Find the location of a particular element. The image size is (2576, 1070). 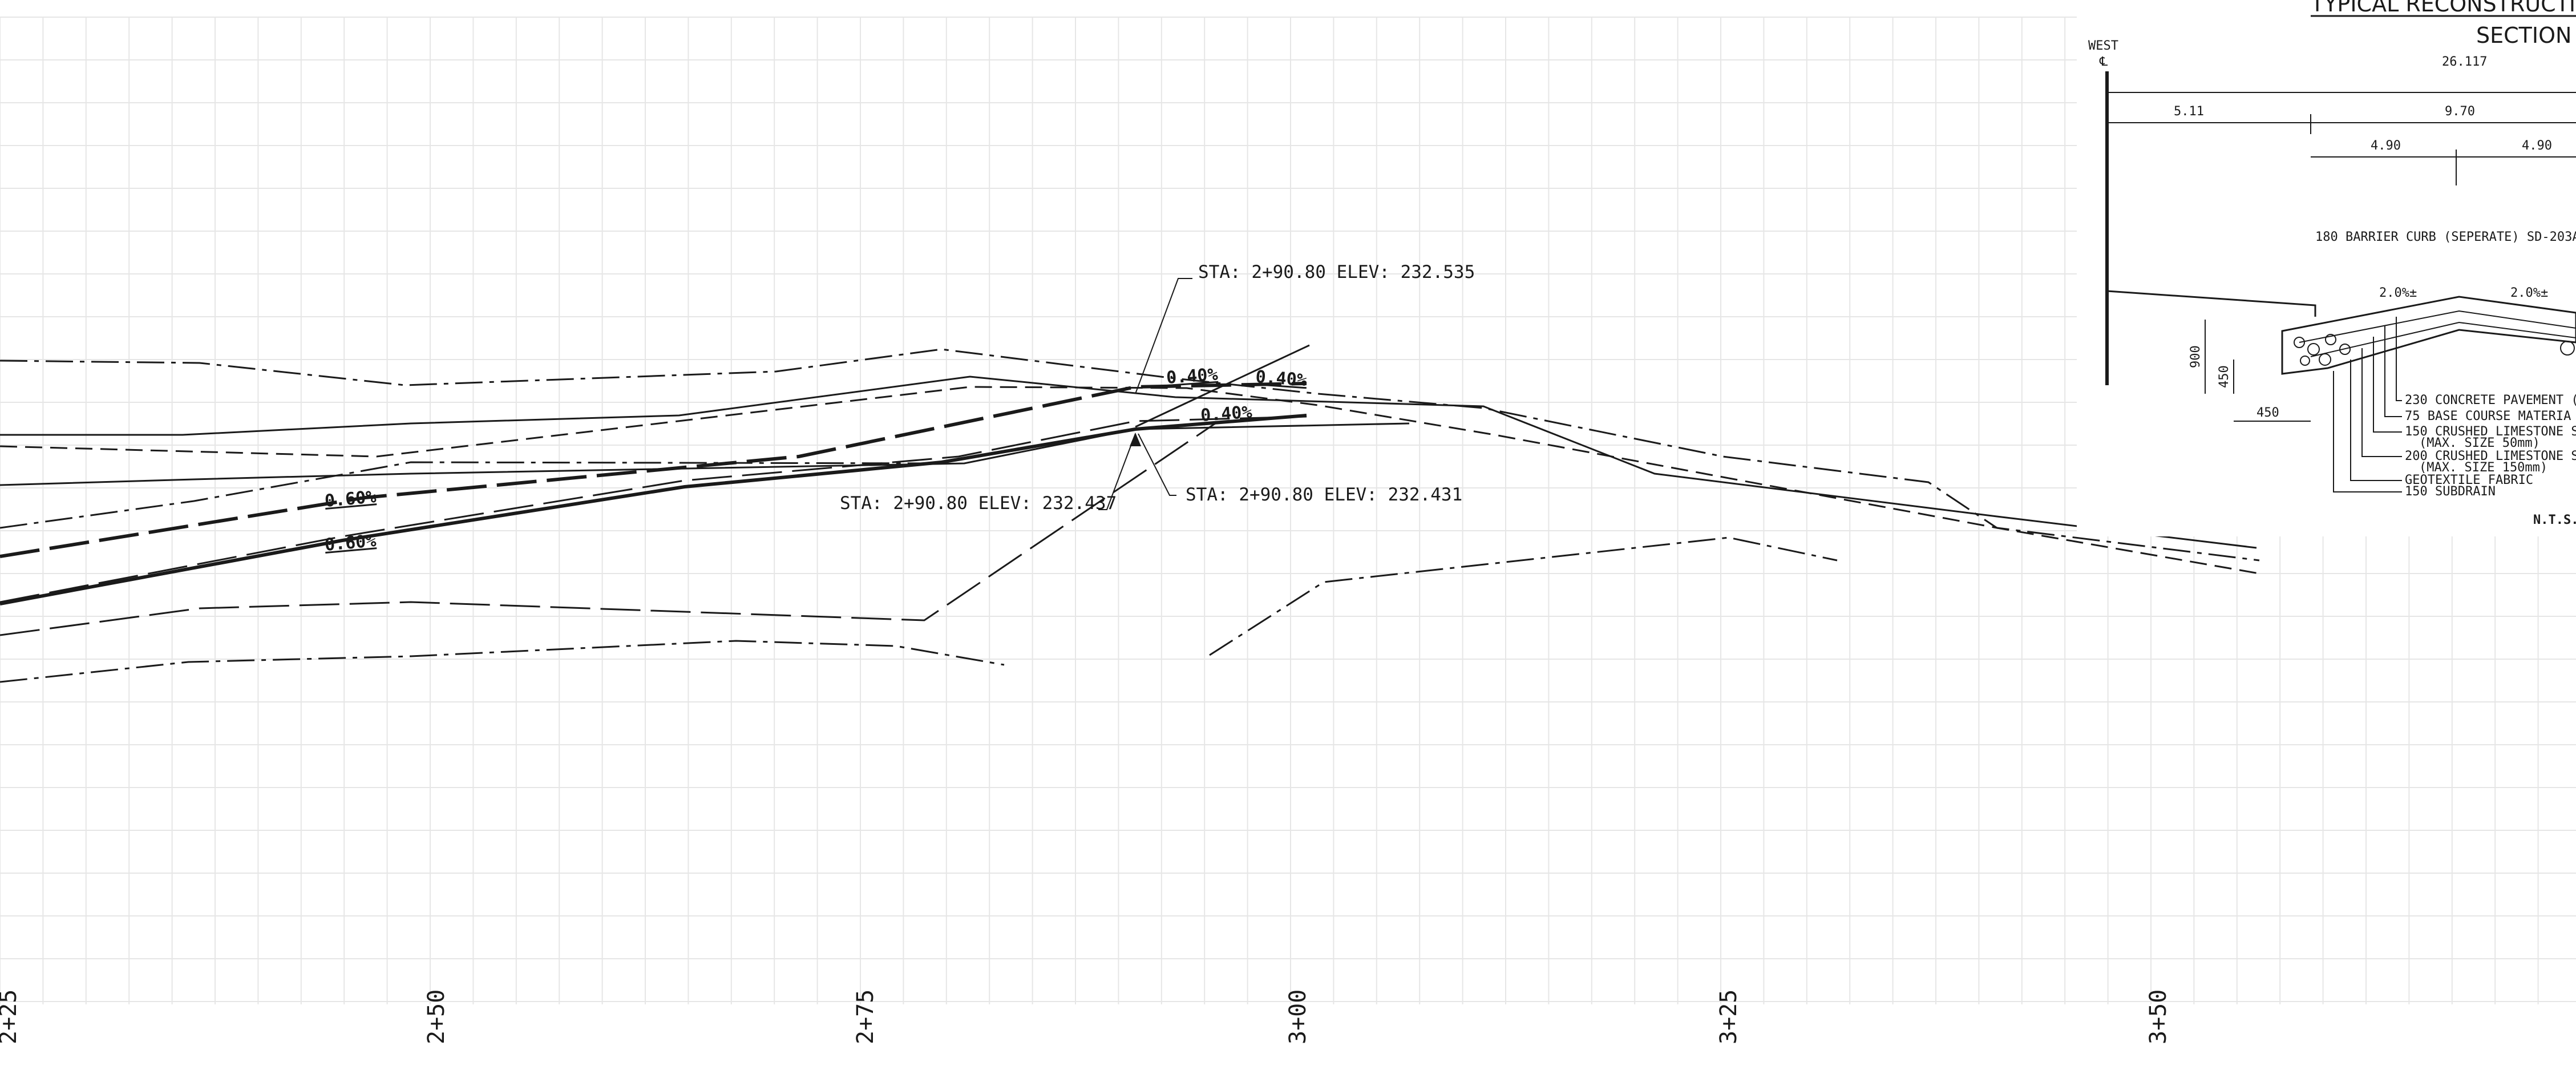

station-label: 3+25 is located at coordinates (1729, 1017).